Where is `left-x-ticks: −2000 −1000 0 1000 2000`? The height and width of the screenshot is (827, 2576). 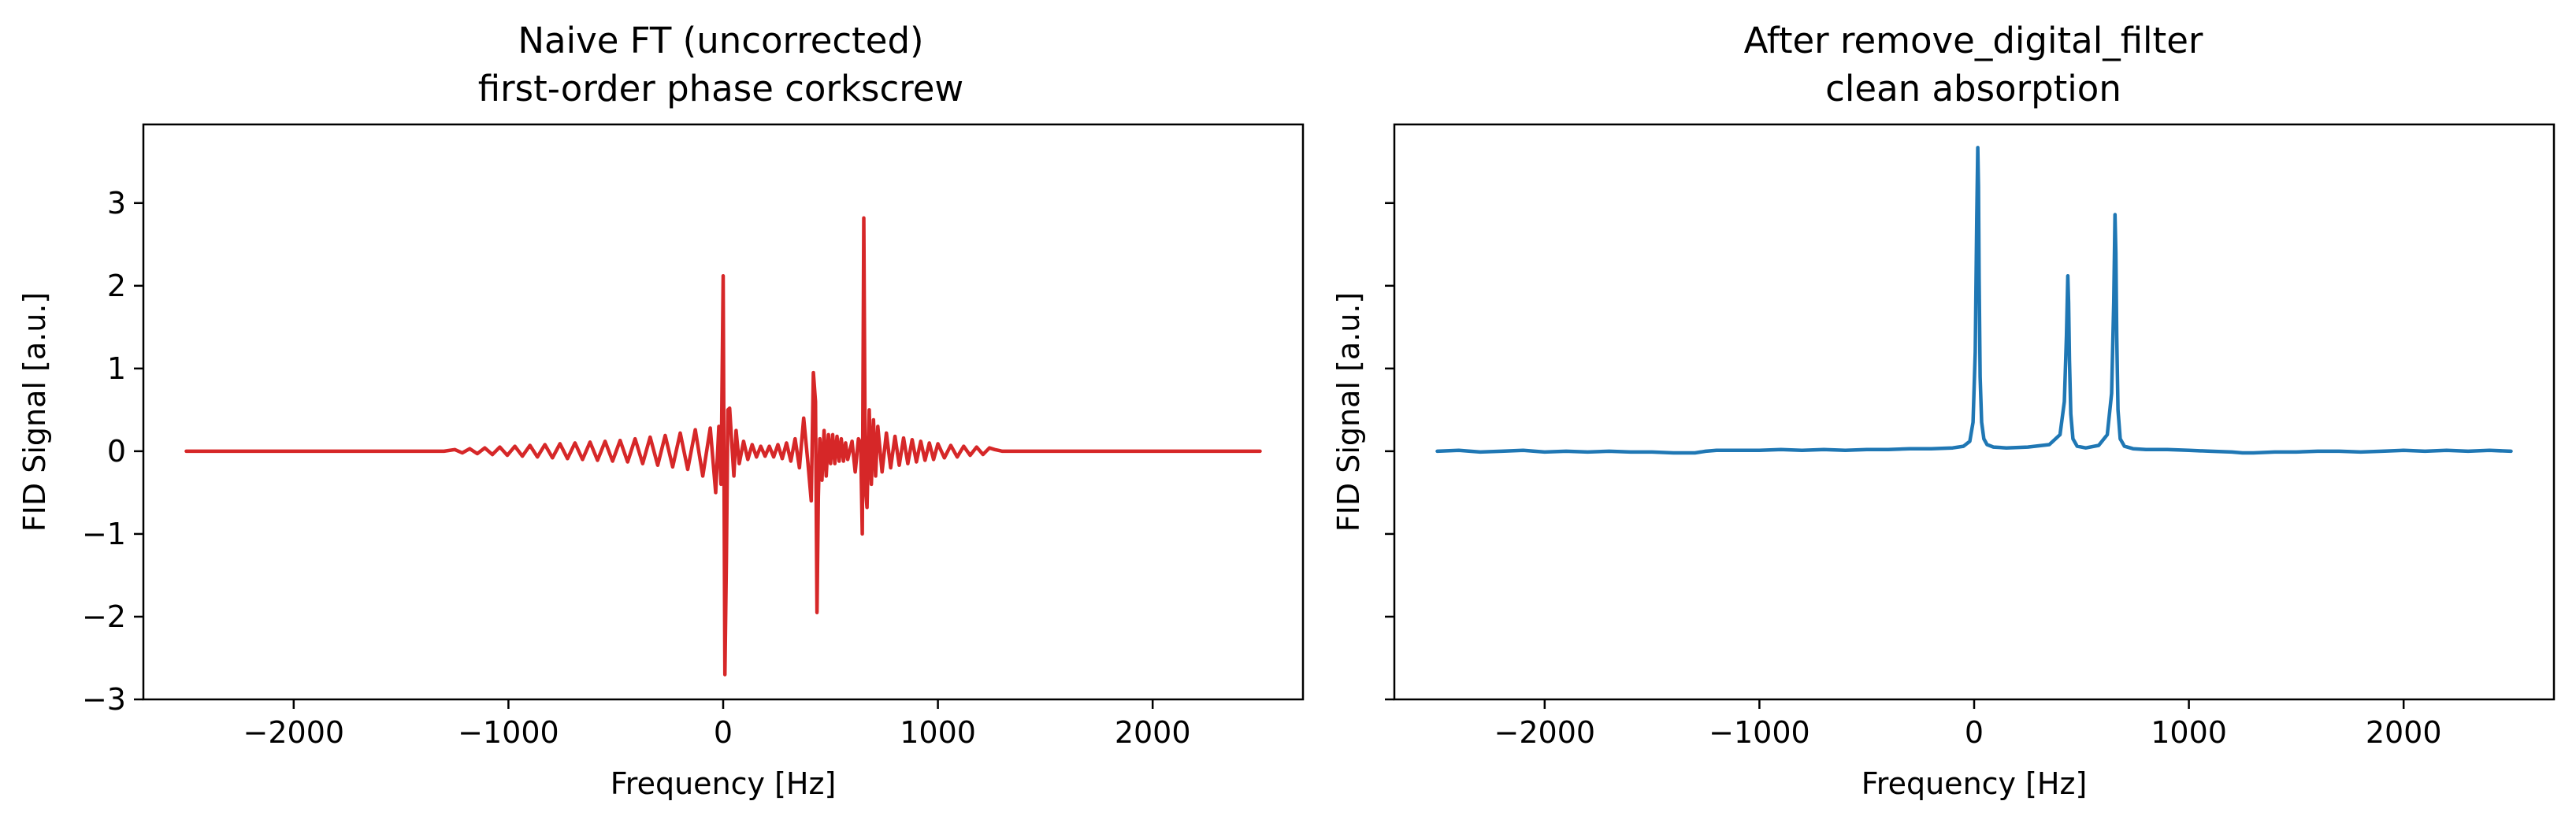 left-x-ticks: −2000 −1000 0 1000 2000 is located at coordinates (717, 724).